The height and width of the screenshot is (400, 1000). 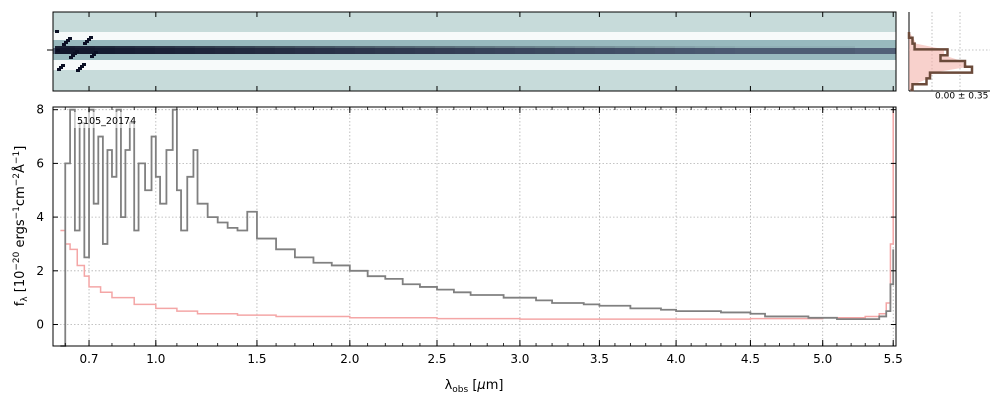 What do you see at coordinates (474, 386) in the screenshot?
I see `x-axis-label: λobs [μm]` at bounding box center [474, 386].